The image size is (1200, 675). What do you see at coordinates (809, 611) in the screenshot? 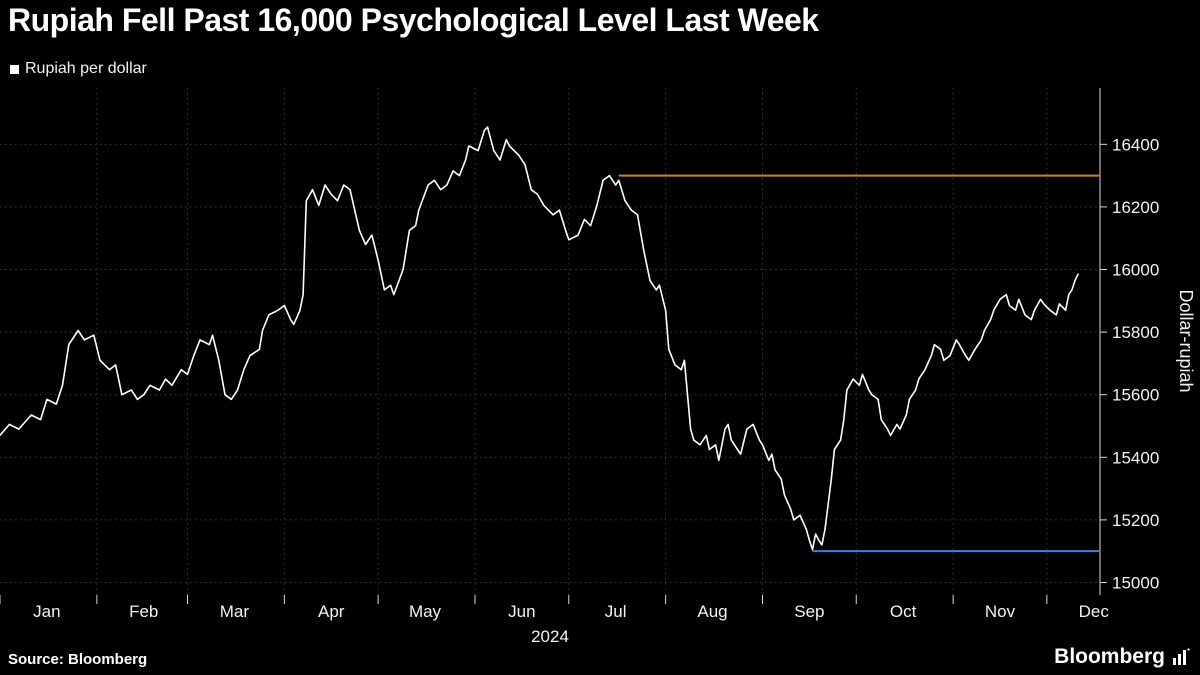
I see `x-tick-label: Sep` at bounding box center [809, 611].